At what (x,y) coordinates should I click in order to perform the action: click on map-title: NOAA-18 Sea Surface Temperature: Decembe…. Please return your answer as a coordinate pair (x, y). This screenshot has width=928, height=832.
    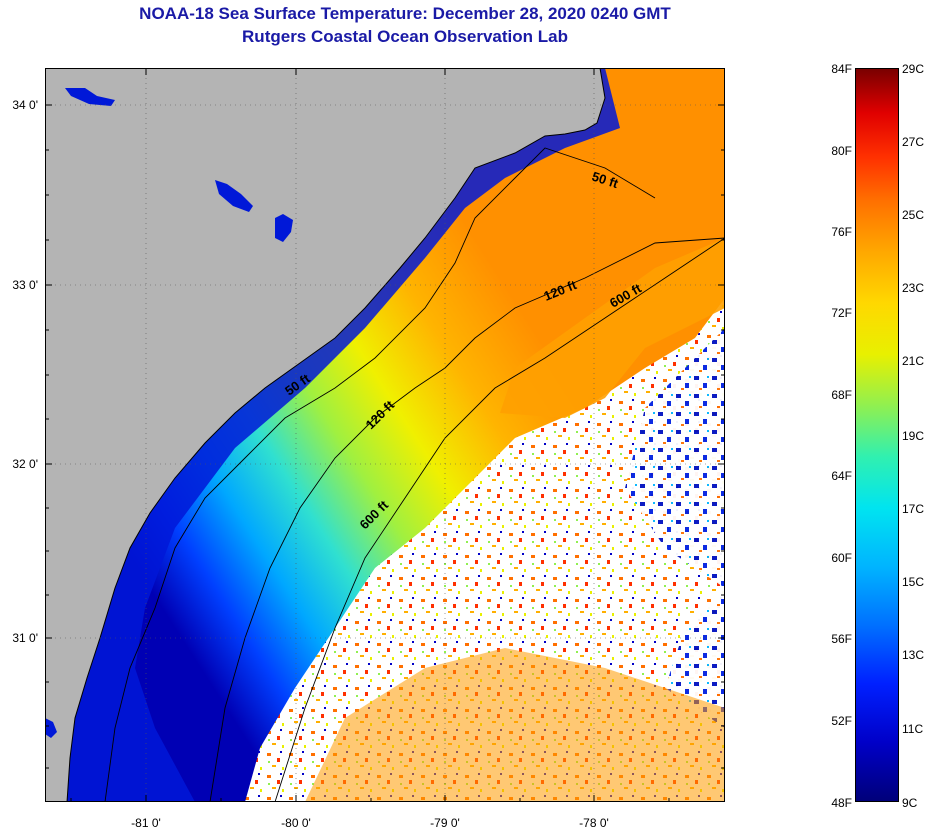
    Looking at the image, I should click on (405, 13).